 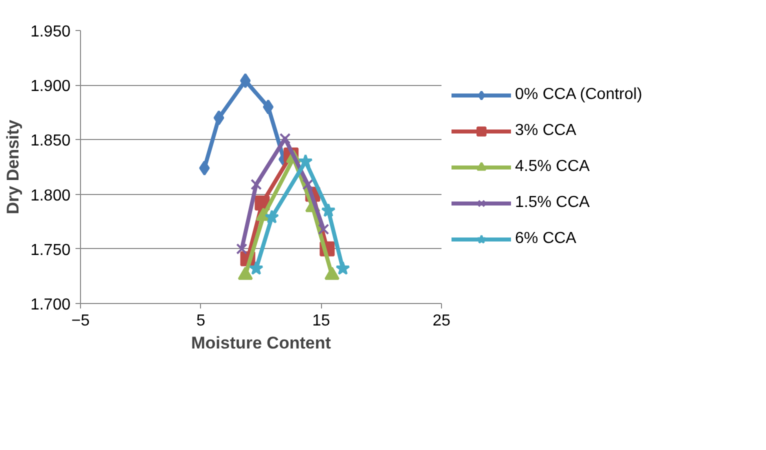 I want to click on legend-label: 1.5% CCA, so click(x=552, y=203).